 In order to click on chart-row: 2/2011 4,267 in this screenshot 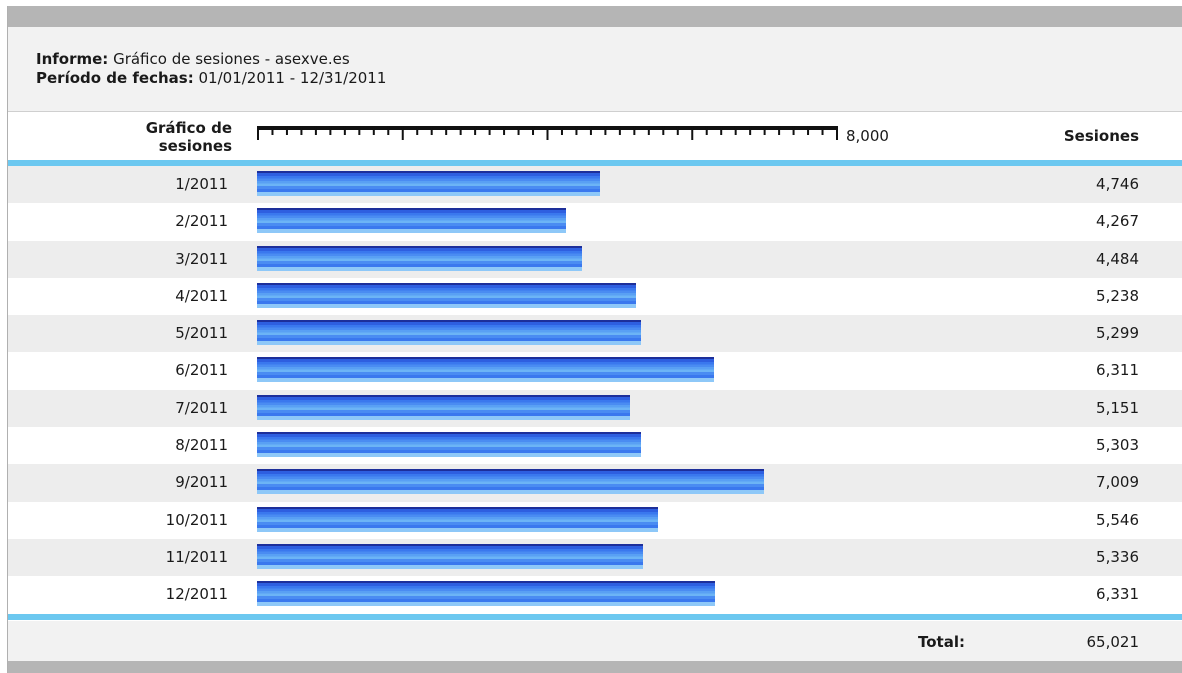, I will do `click(595, 222)`.